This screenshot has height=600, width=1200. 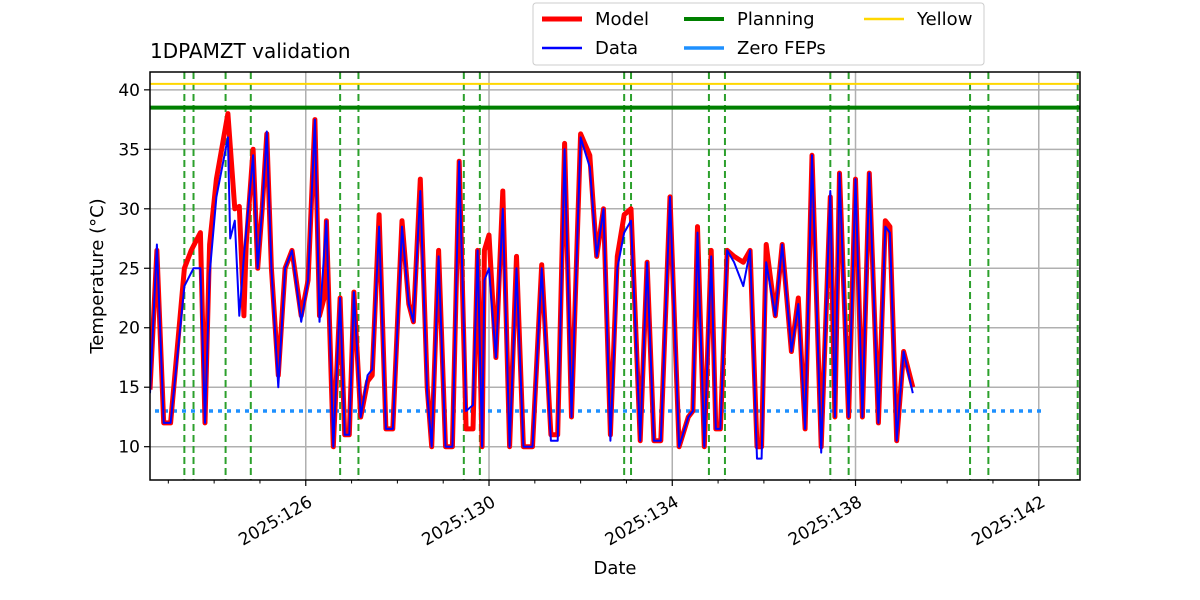 What do you see at coordinates (825, 521) in the screenshot?
I see `x-tick-label: 2025:138` at bounding box center [825, 521].